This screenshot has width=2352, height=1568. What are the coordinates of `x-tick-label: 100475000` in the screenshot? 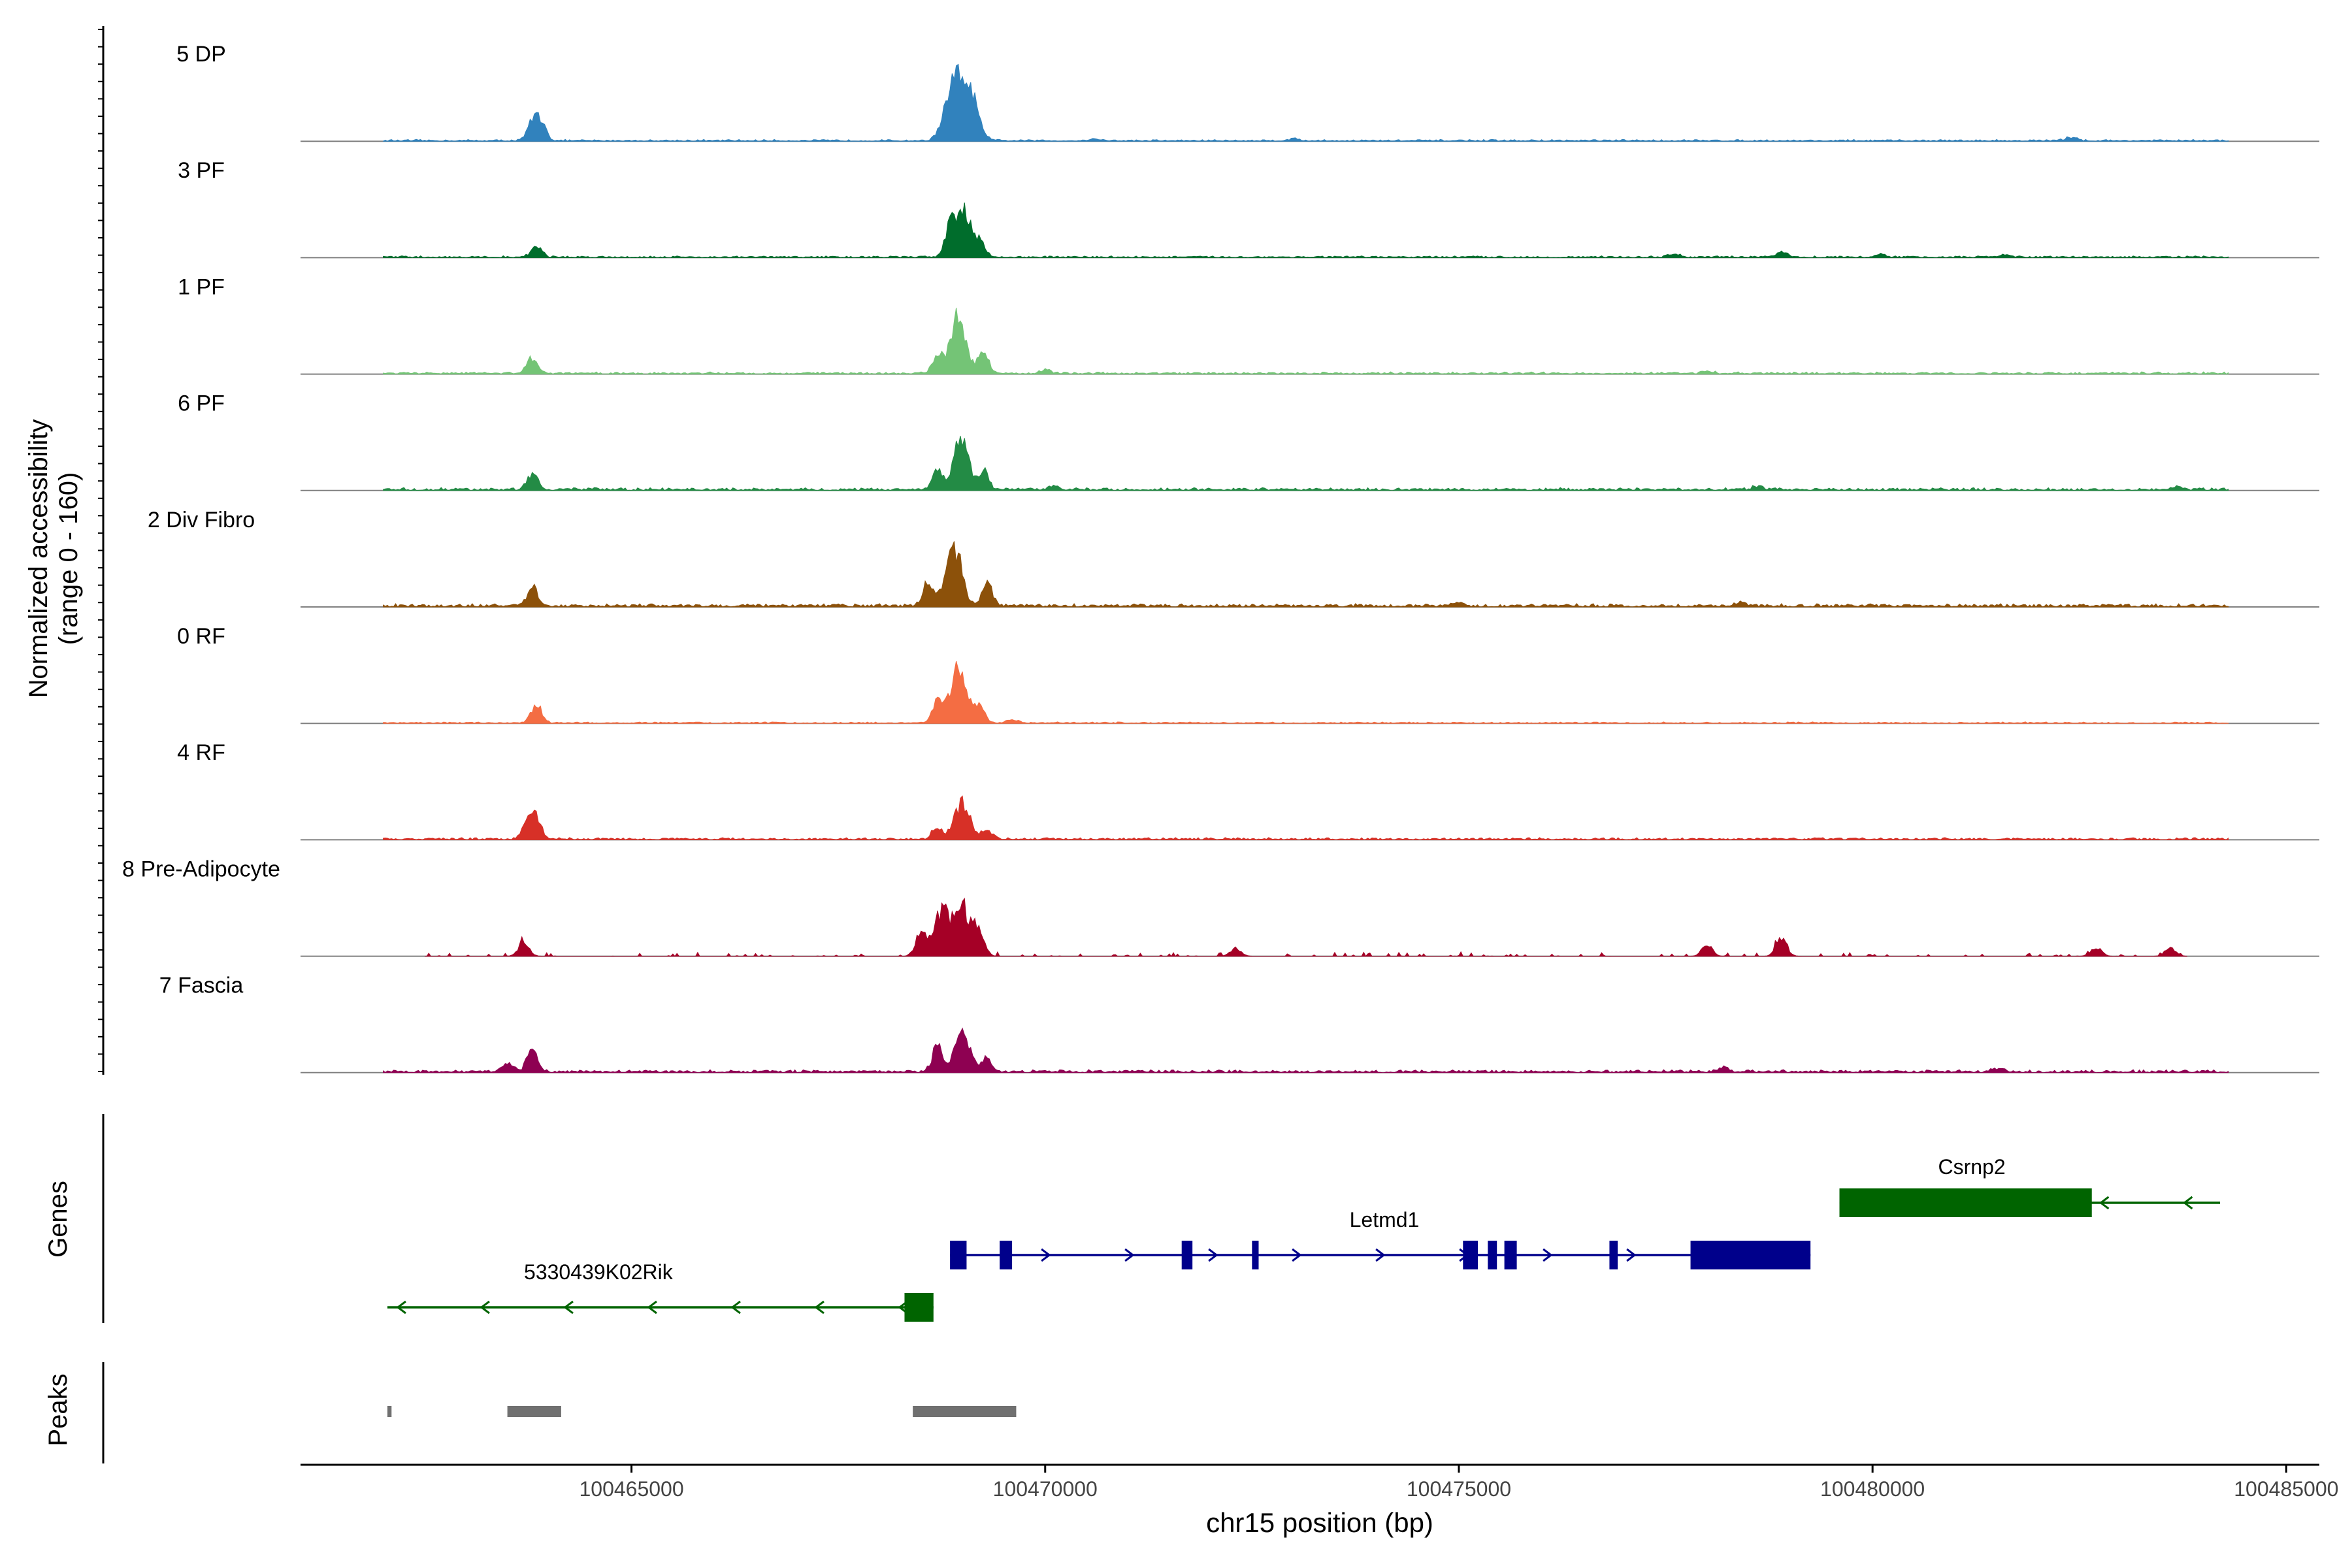 It's located at (1459, 1489).